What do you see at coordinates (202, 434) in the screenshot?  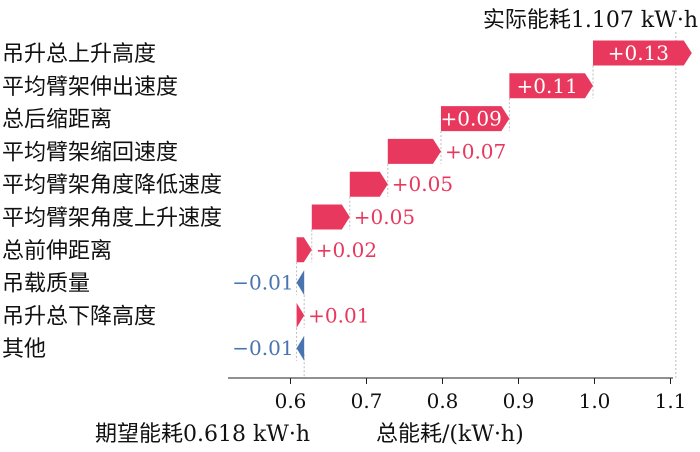 I see `base-value-label: 期望能耗0.618 kW·h` at bounding box center [202, 434].